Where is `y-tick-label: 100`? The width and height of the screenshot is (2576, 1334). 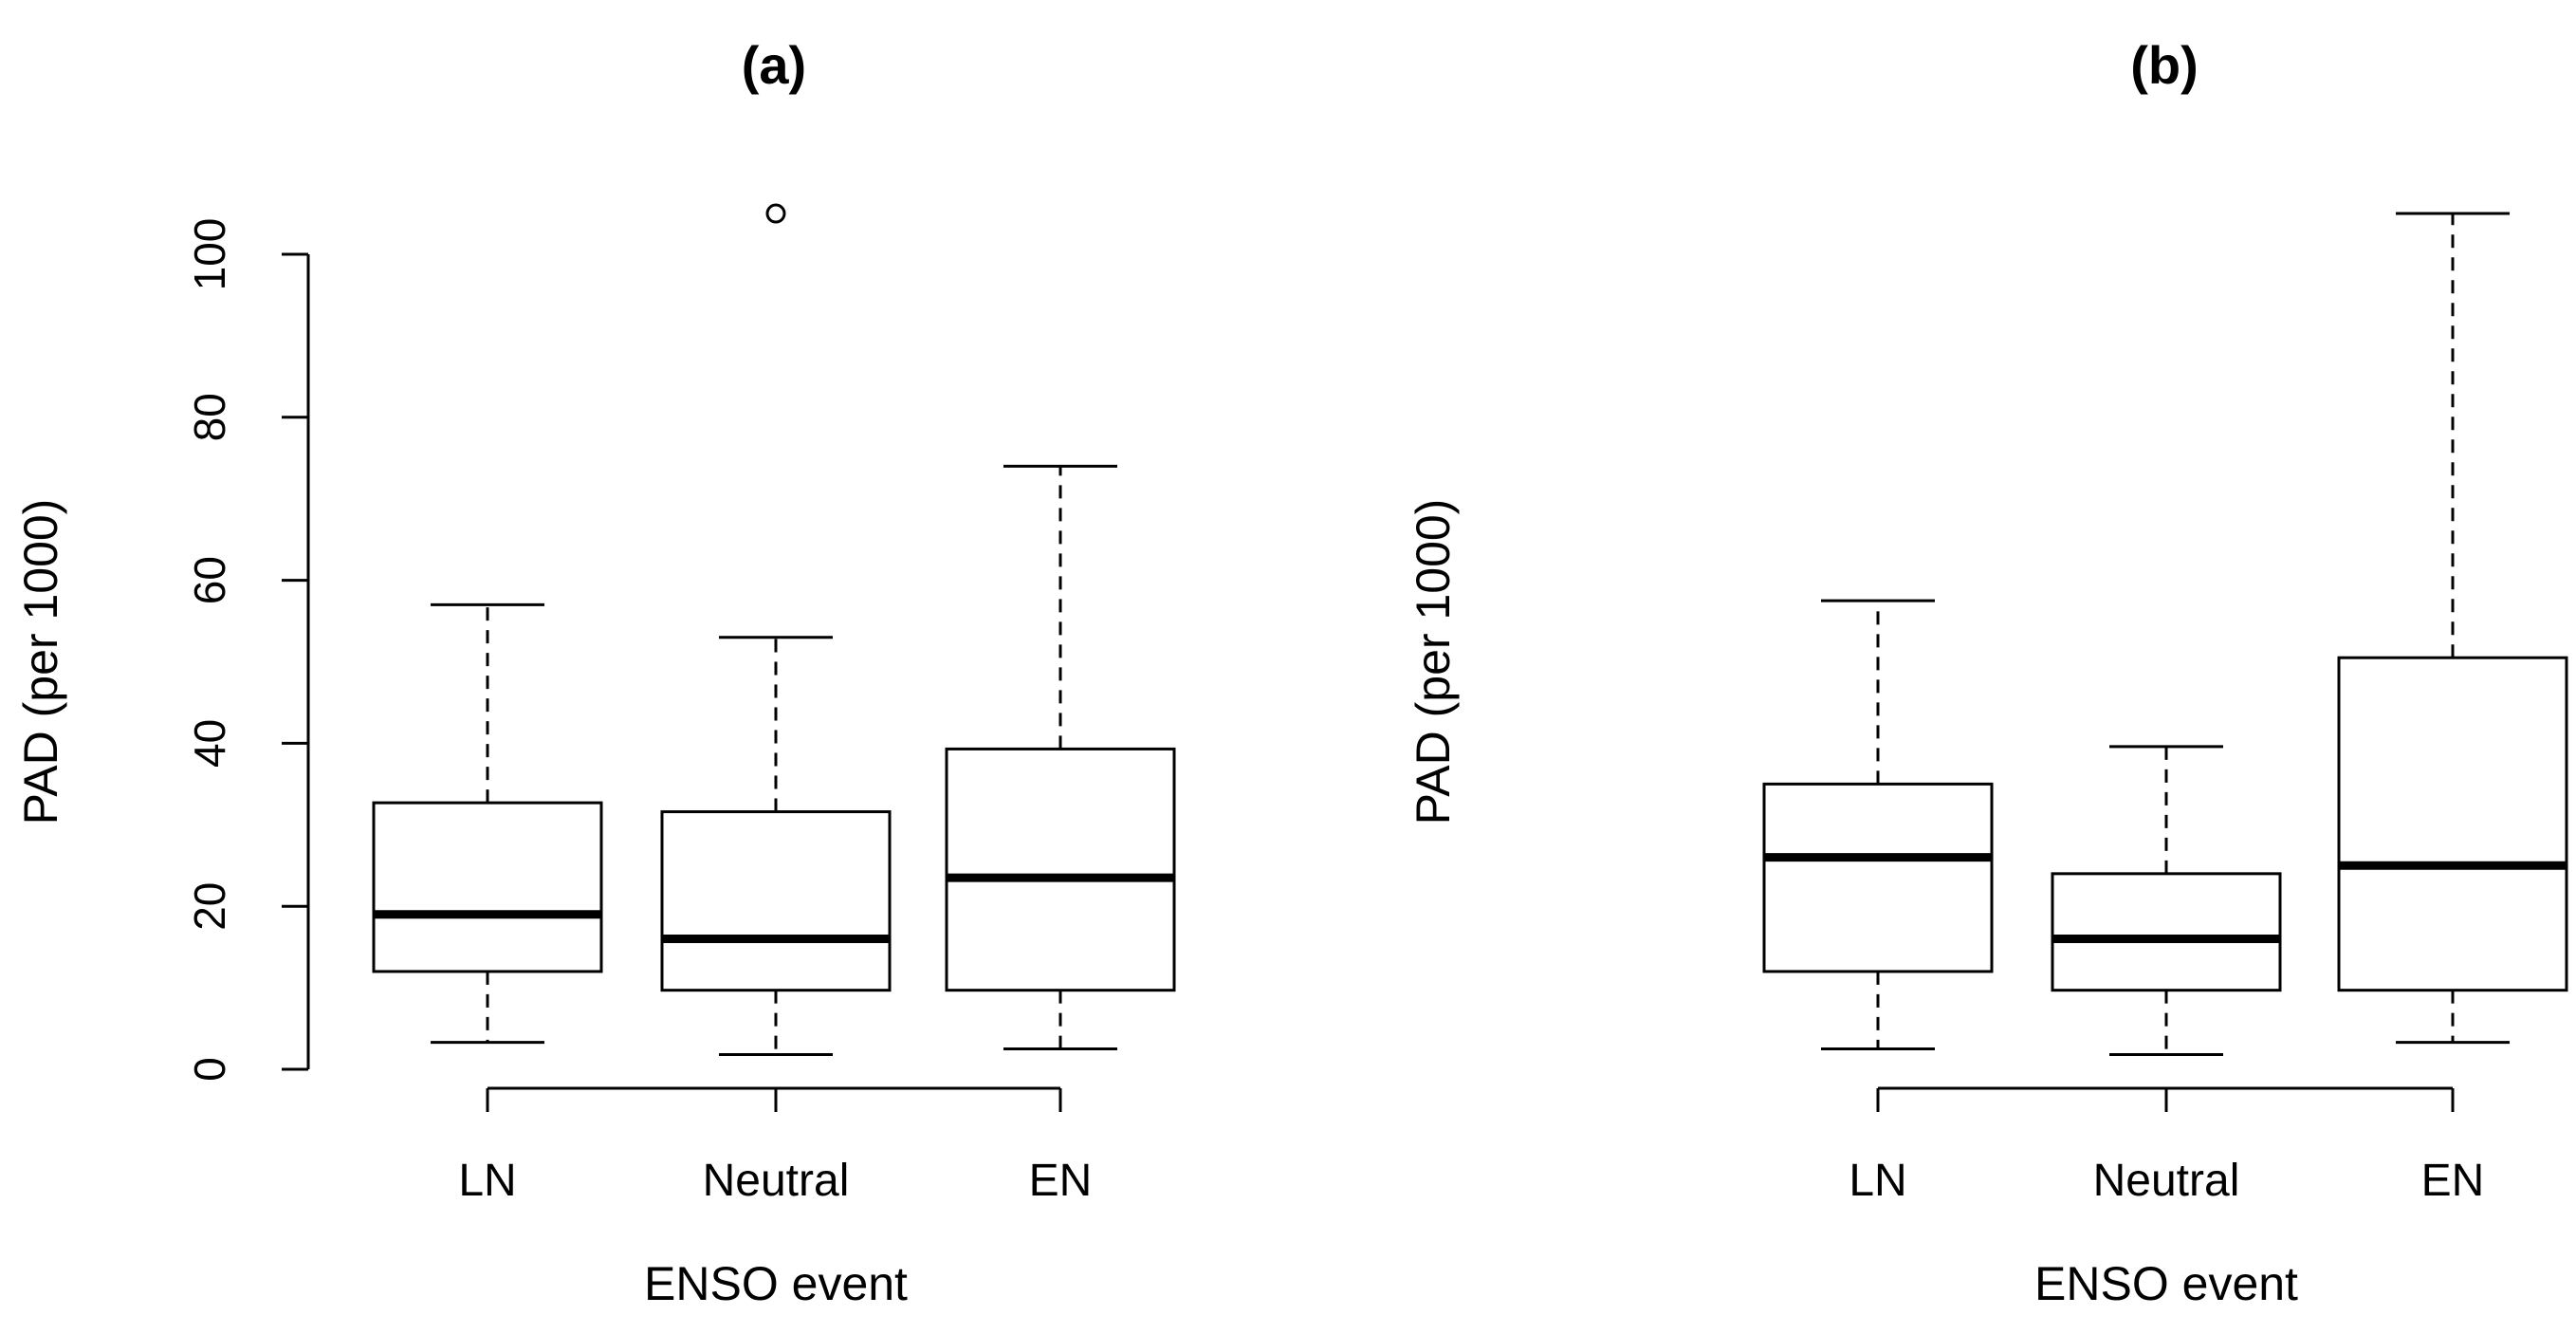 y-tick-label: 100 is located at coordinates (209, 254).